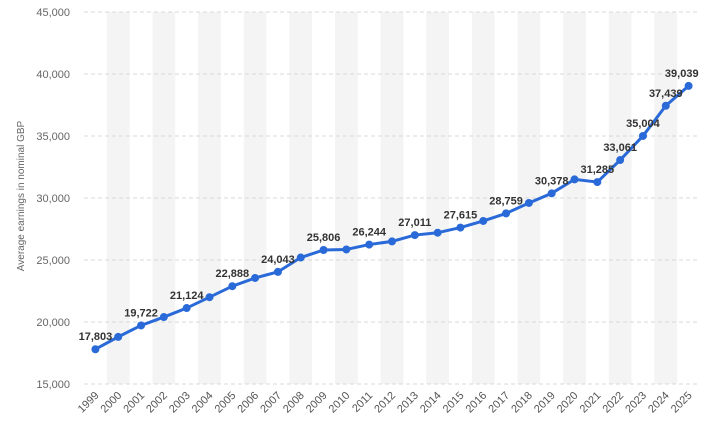  I want to click on x-tick-label: 2023, so click(636, 403).